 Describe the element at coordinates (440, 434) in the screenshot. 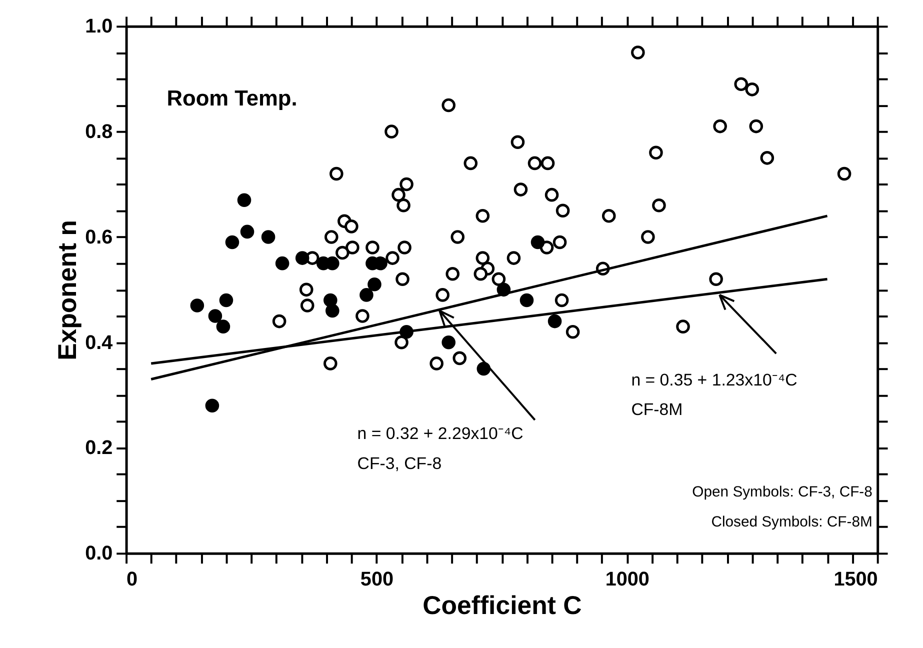

I see `annotation: n = 0.32 + 2.29x10⁻⁴C` at that location.